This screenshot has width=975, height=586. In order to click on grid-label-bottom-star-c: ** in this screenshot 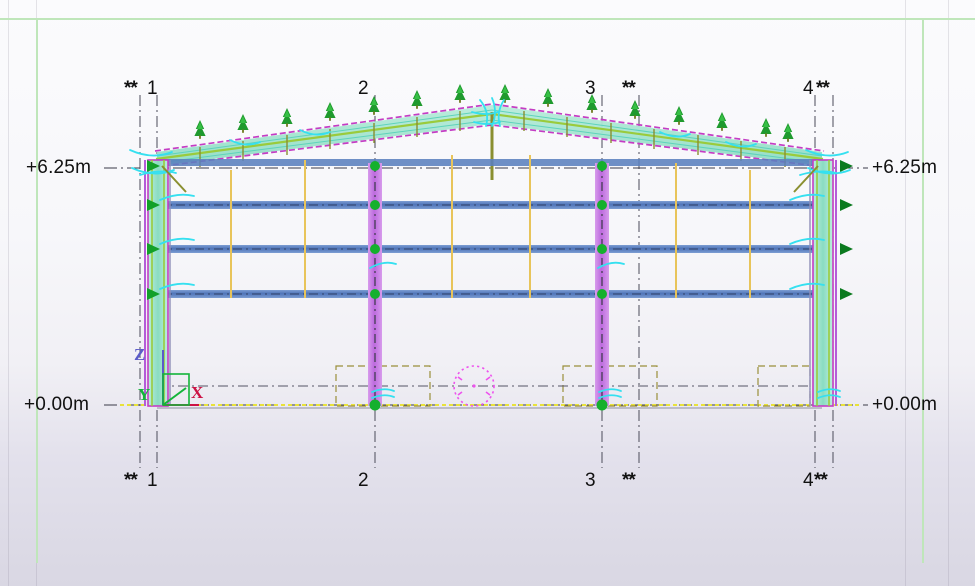, I will do `click(821, 480)`.